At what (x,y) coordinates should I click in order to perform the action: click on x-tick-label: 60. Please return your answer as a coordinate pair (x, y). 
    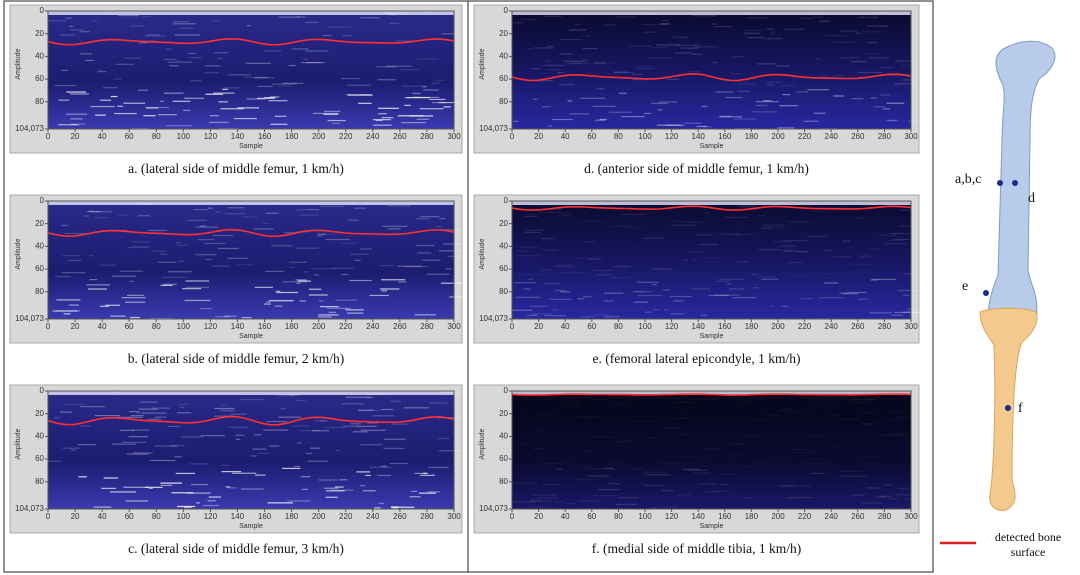
    Looking at the image, I should click on (591, 136).